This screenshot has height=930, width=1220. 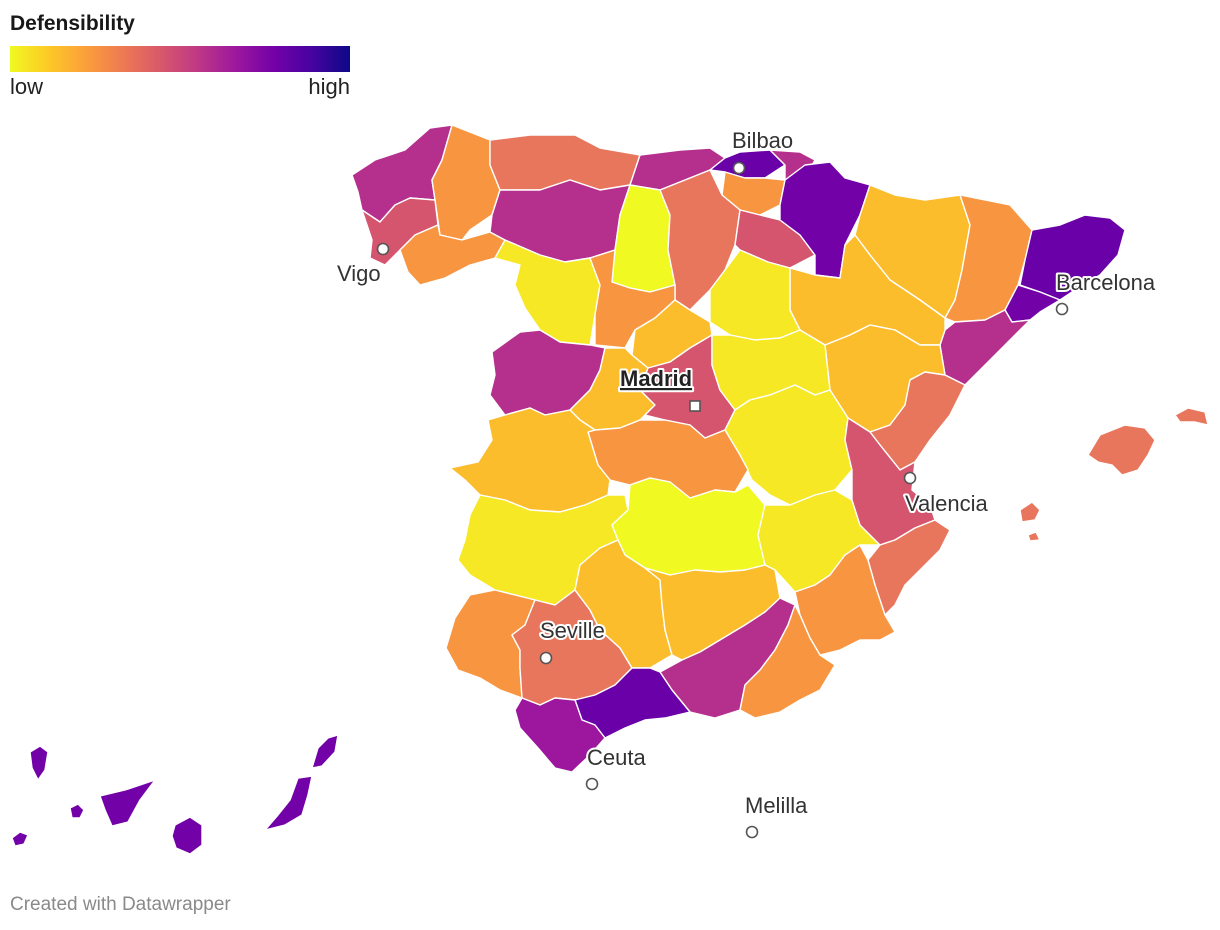 What do you see at coordinates (359, 273) in the screenshot?
I see `vigo-label: Vigo` at bounding box center [359, 273].